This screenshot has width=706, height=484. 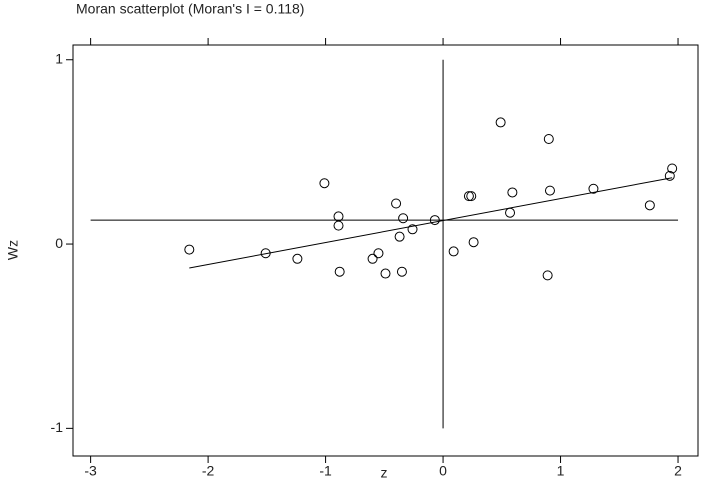 What do you see at coordinates (325, 471) in the screenshot?
I see `x-tick-label: -1` at bounding box center [325, 471].